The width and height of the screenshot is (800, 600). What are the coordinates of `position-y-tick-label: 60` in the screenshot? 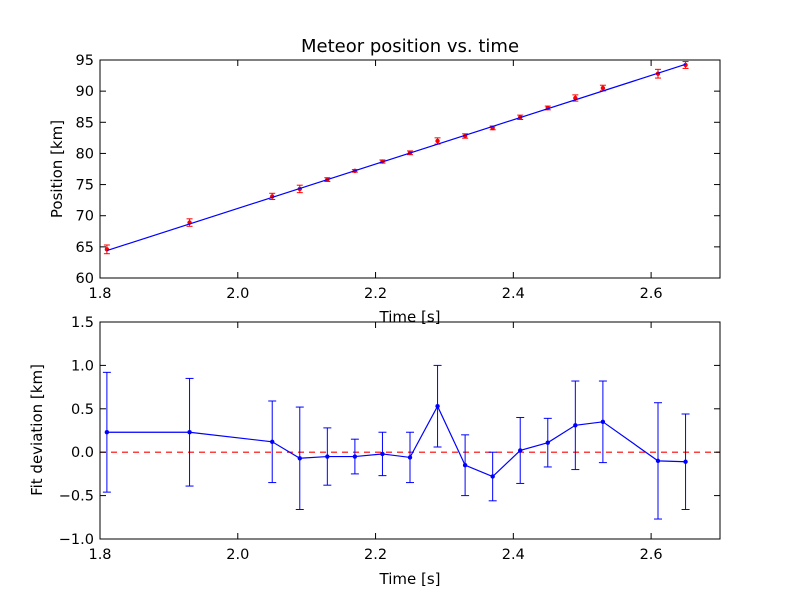 It's located at (85, 279).